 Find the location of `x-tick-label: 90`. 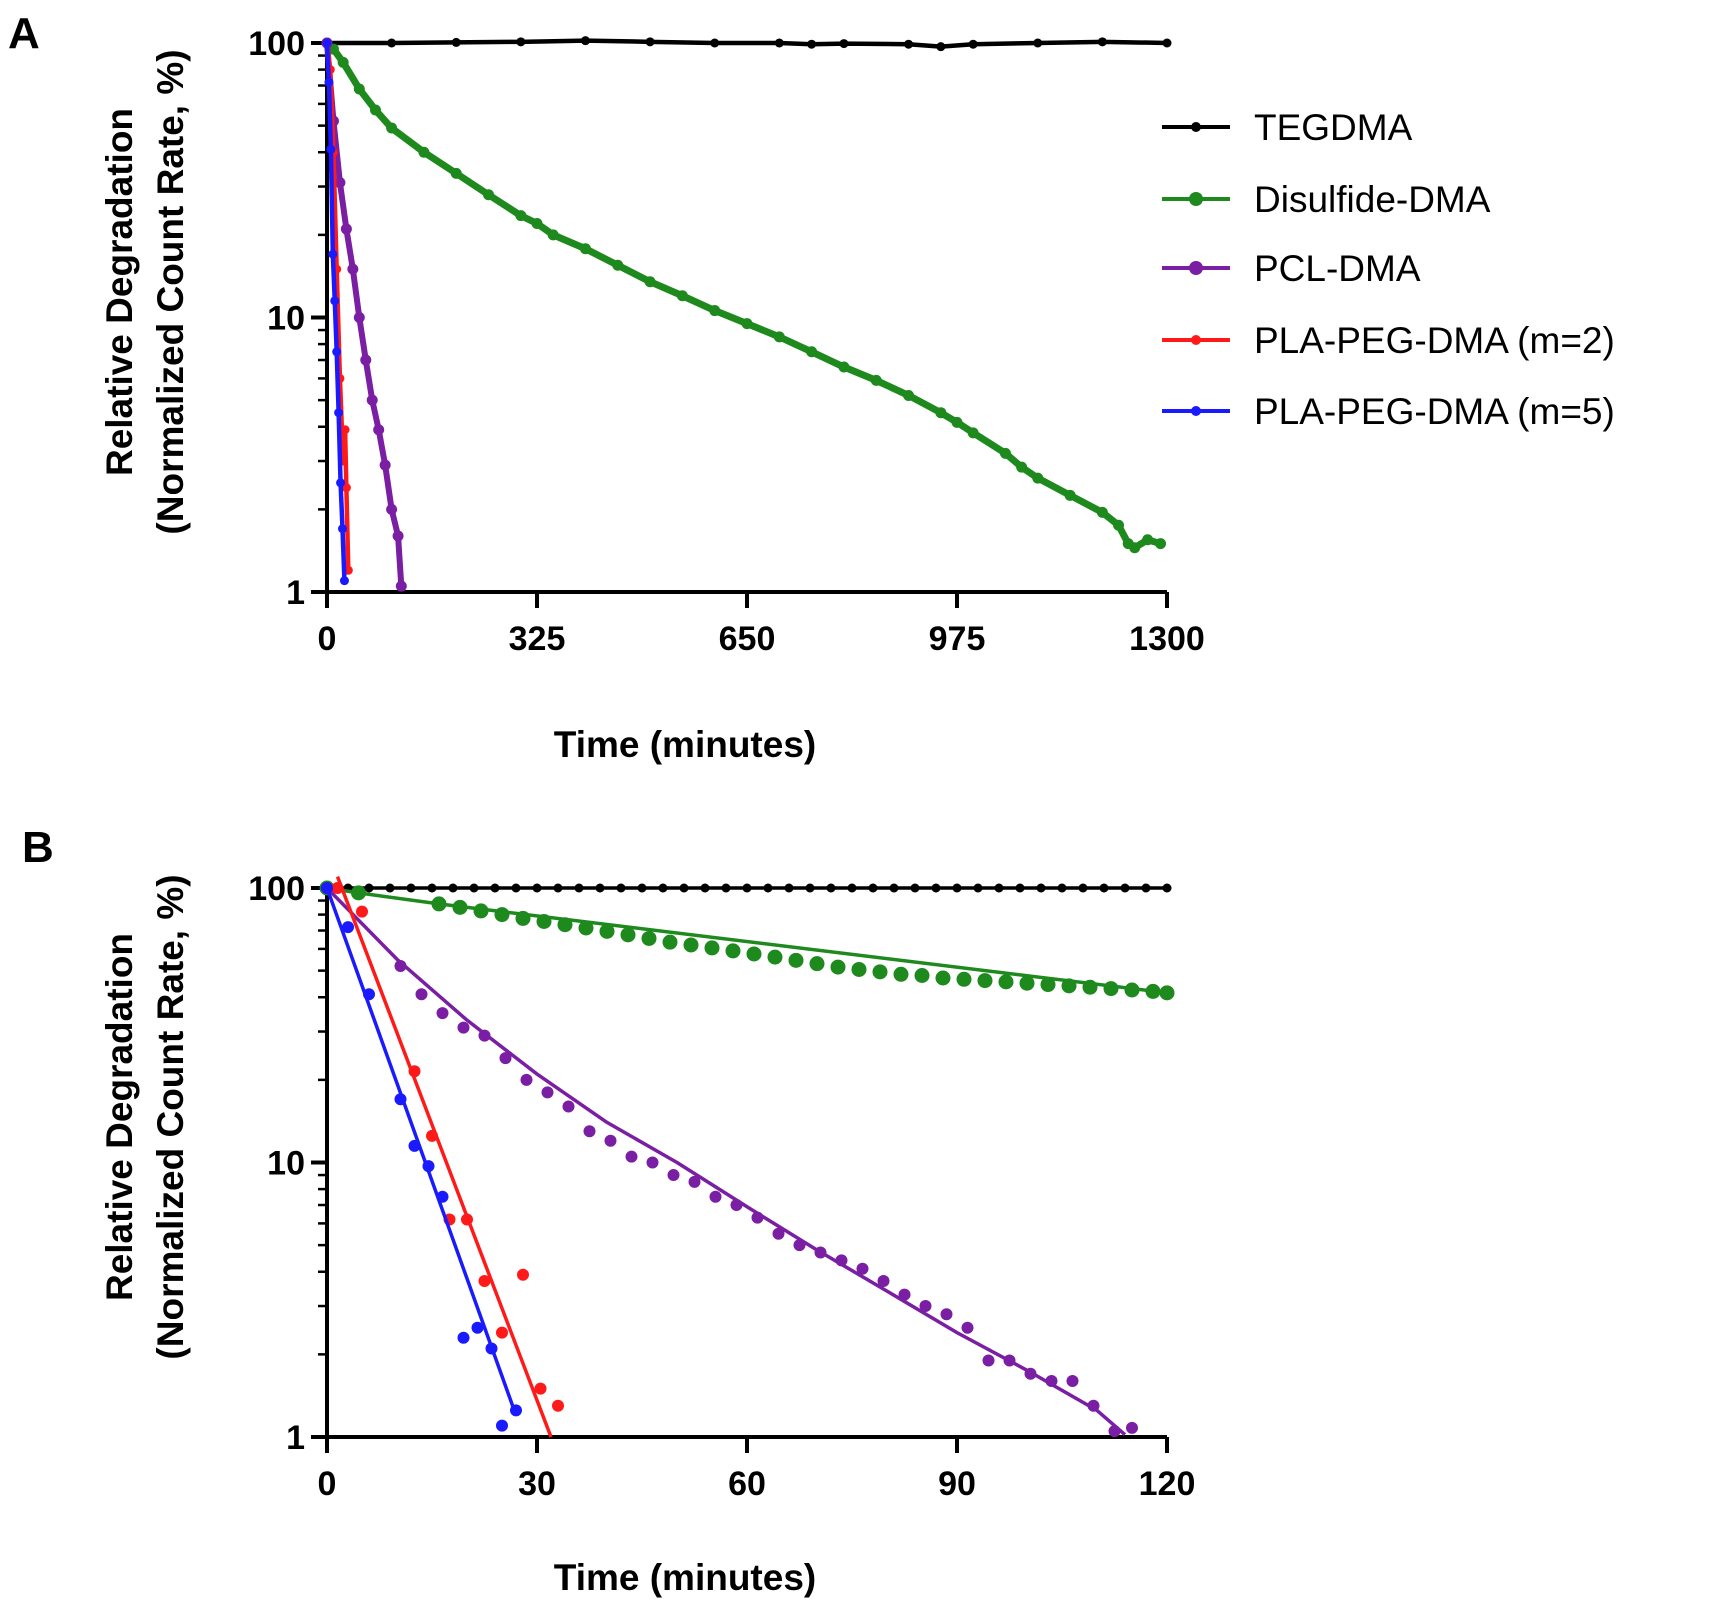

x-tick-label: 90 is located at coordinates (957, 1484).